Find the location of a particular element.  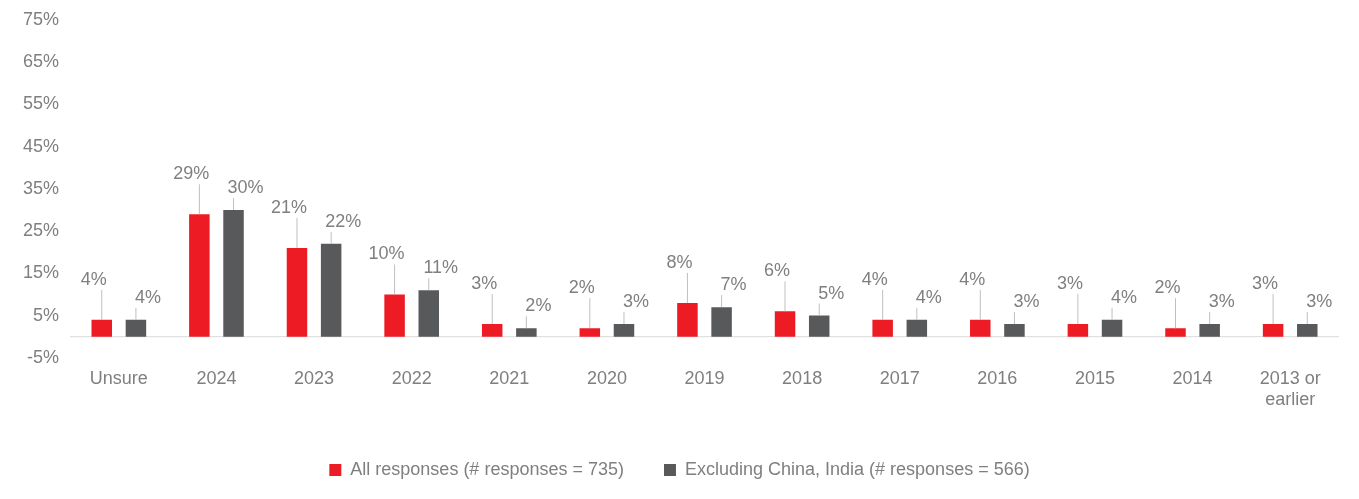

x-tick-label: 2016 is located at coordinates (997, 377).